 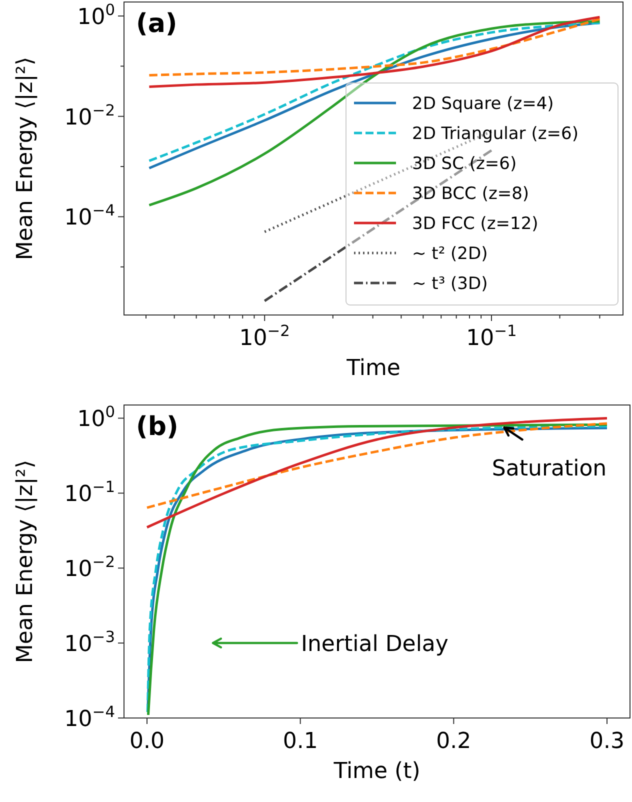 I want to click on legend-label: ∼ t² (2D), so click(x=450, y=254).